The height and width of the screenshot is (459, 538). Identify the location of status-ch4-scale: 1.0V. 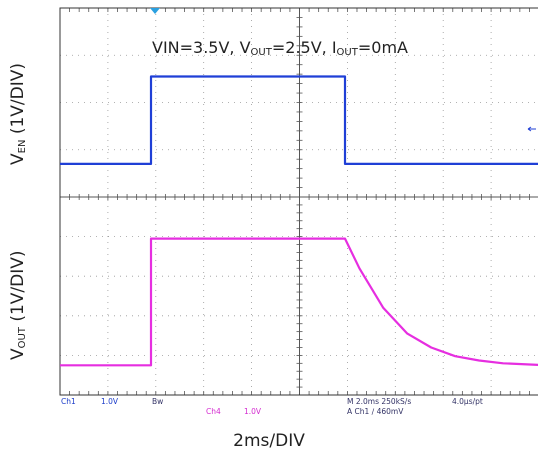
(253, 411).